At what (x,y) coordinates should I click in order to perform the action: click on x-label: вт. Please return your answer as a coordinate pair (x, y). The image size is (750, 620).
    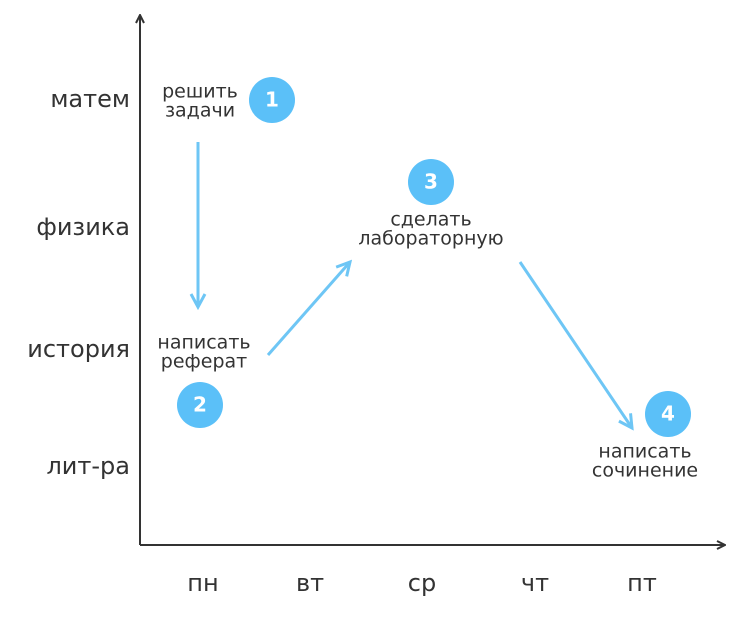
    Looking at the image, I should click on (310, 583).